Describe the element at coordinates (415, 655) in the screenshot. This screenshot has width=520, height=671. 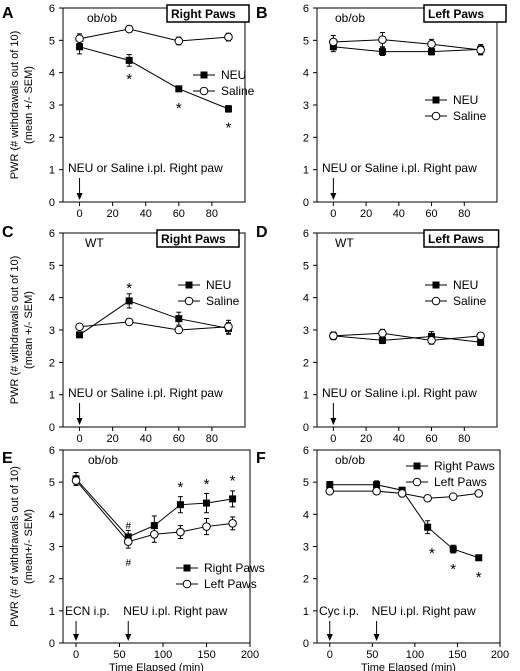
I see `x-tick-label: 100` at that location.